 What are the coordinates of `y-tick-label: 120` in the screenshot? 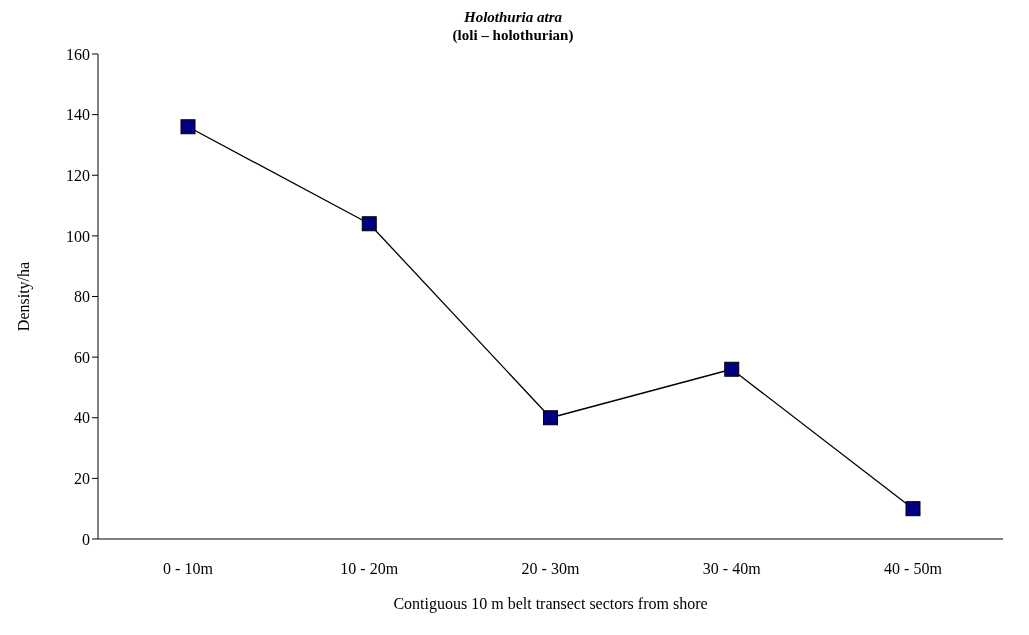 It's located at (78, 175).